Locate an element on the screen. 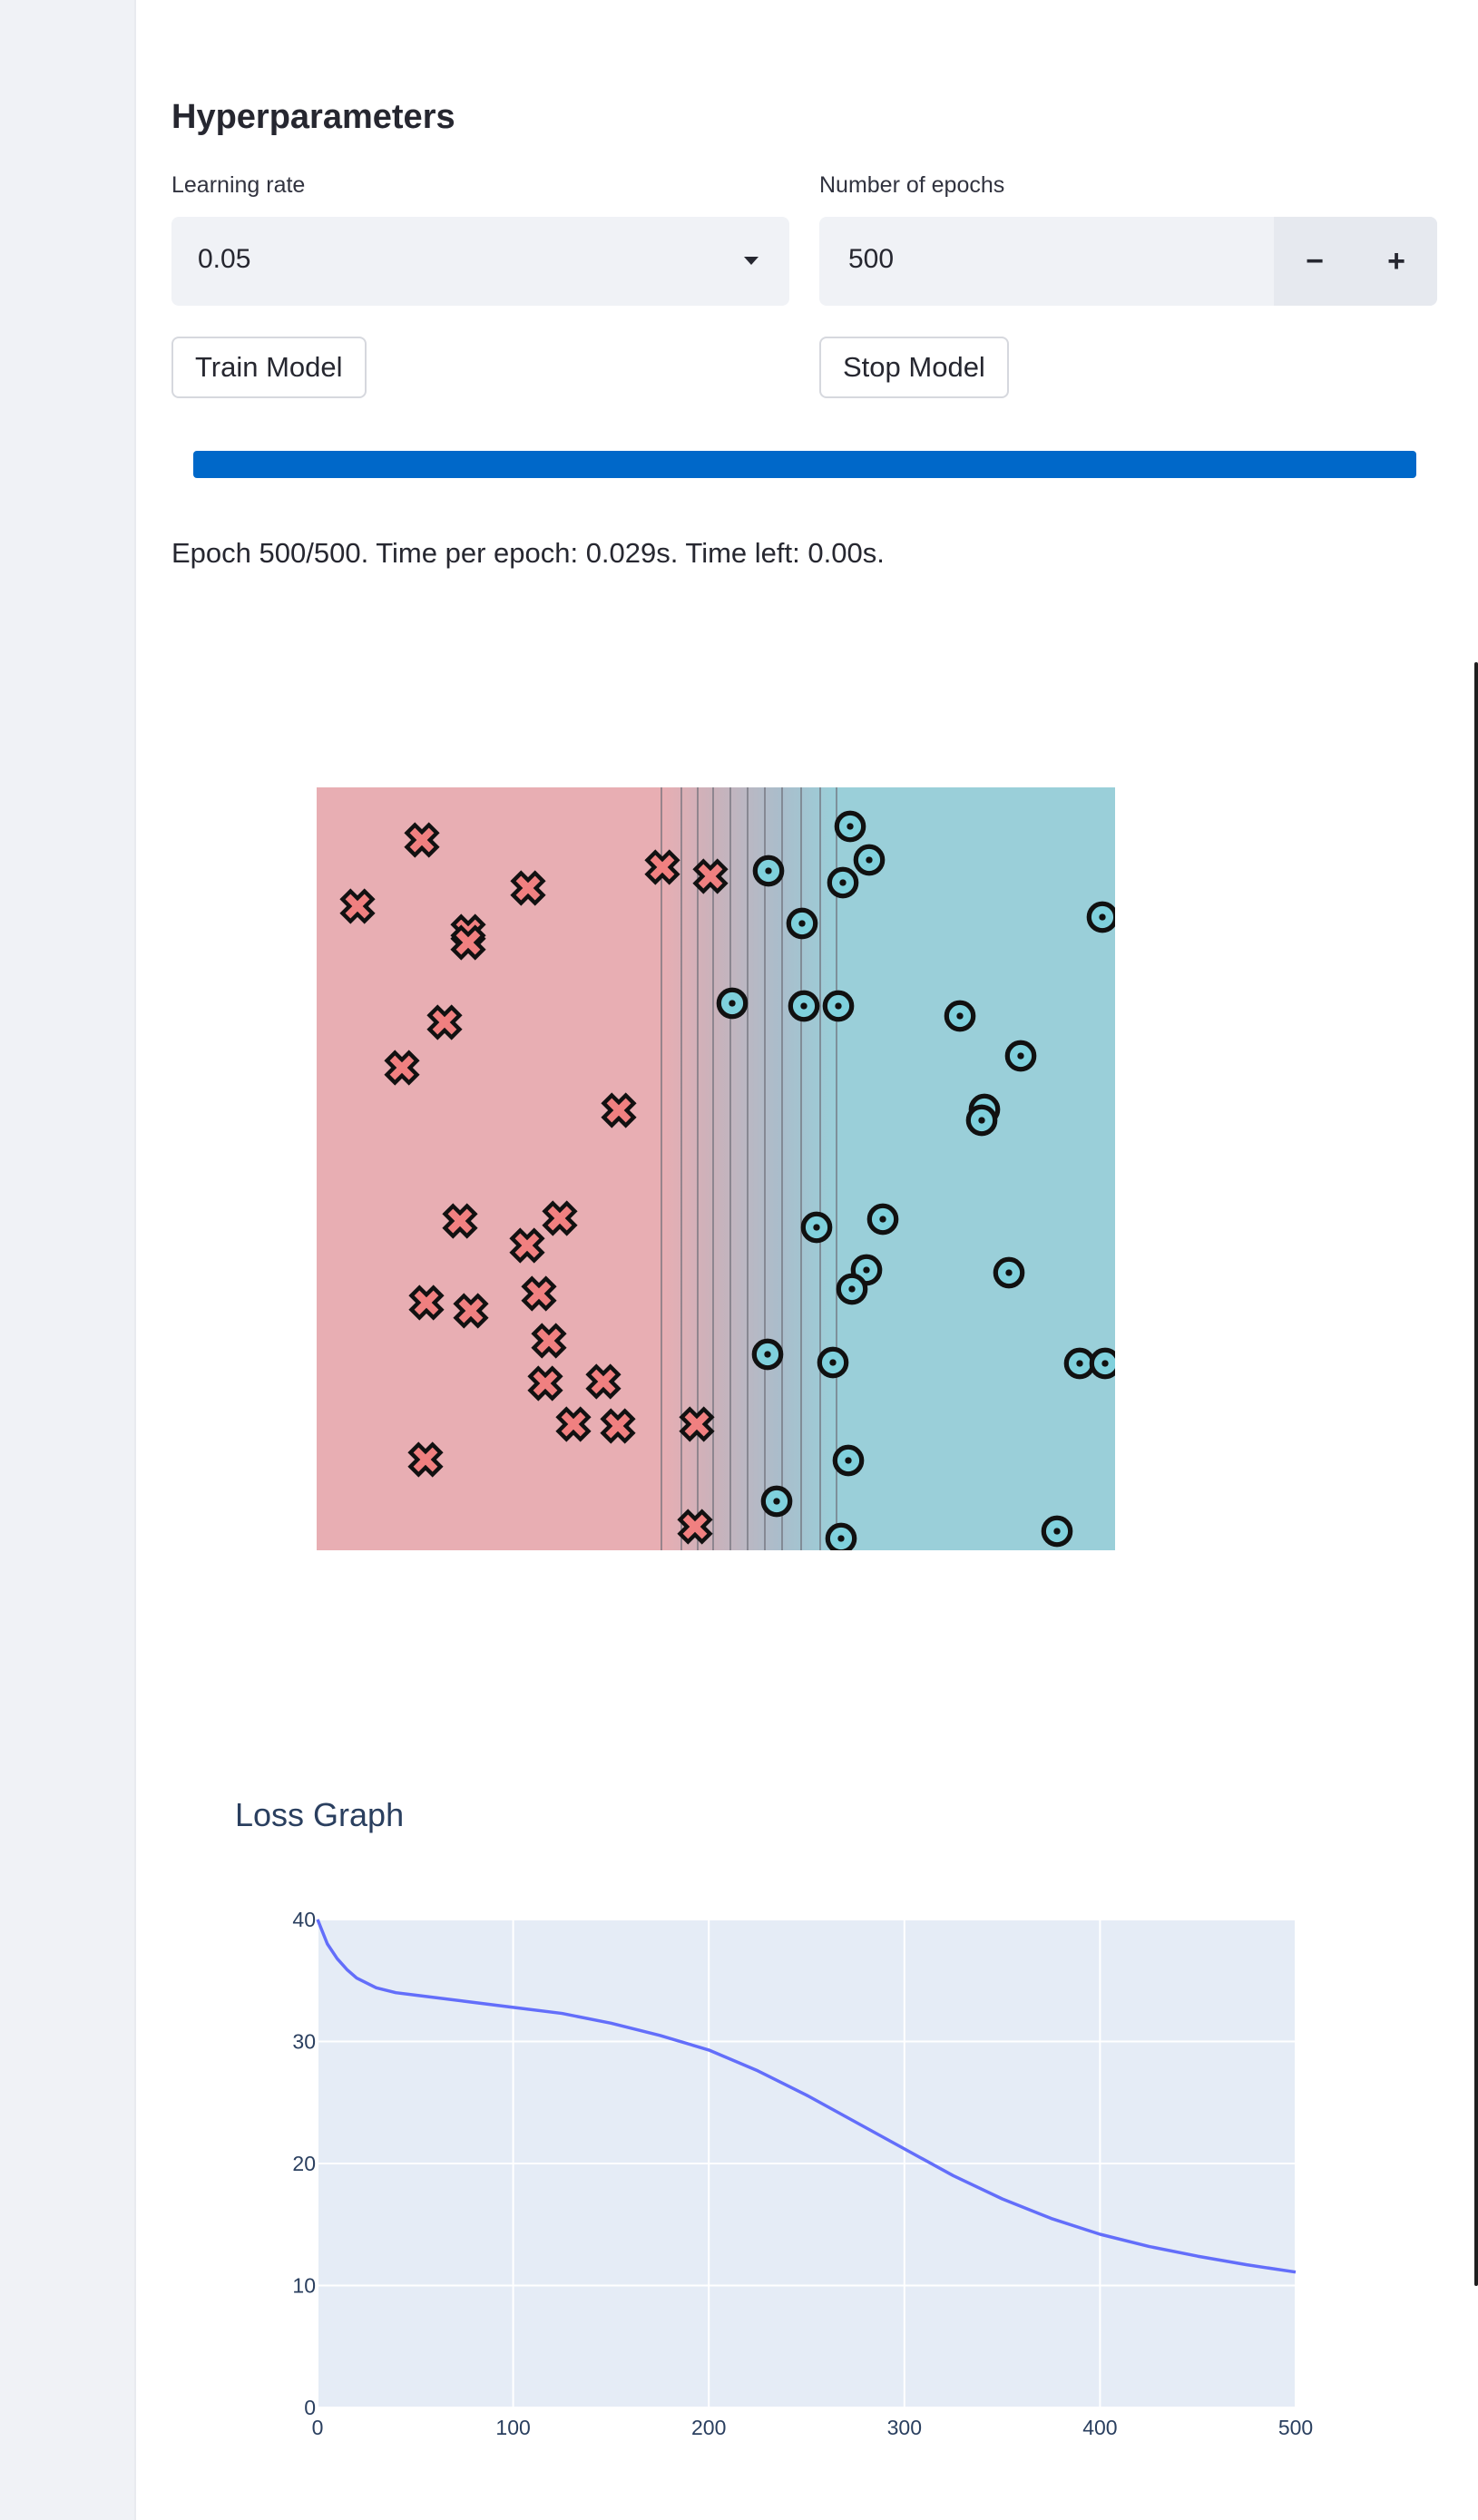  learning-rate-label: Learning rate is located at coordinates (238, 185).